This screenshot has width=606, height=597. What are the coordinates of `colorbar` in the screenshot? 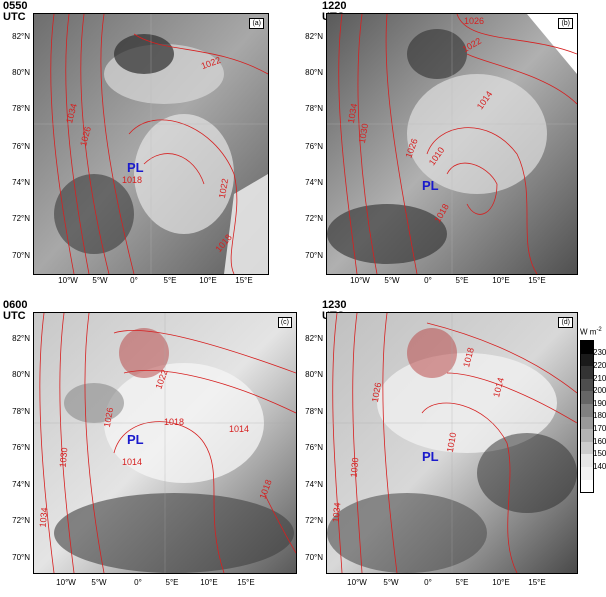 It's located at (587, 417).